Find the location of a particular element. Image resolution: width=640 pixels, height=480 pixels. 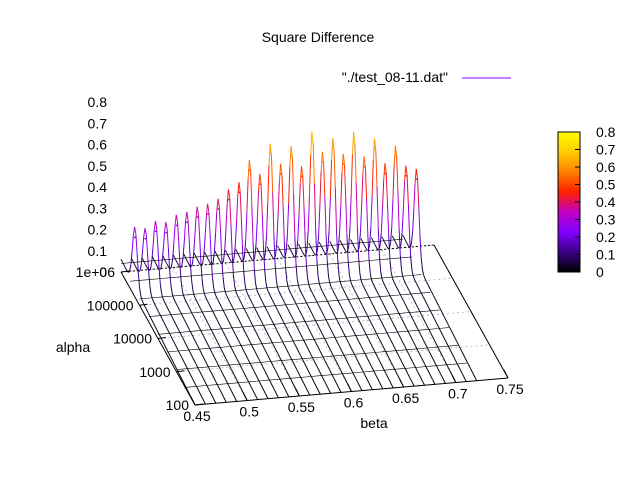

x-tick-label-3: 0.6 is located at coordinates (354, 403).